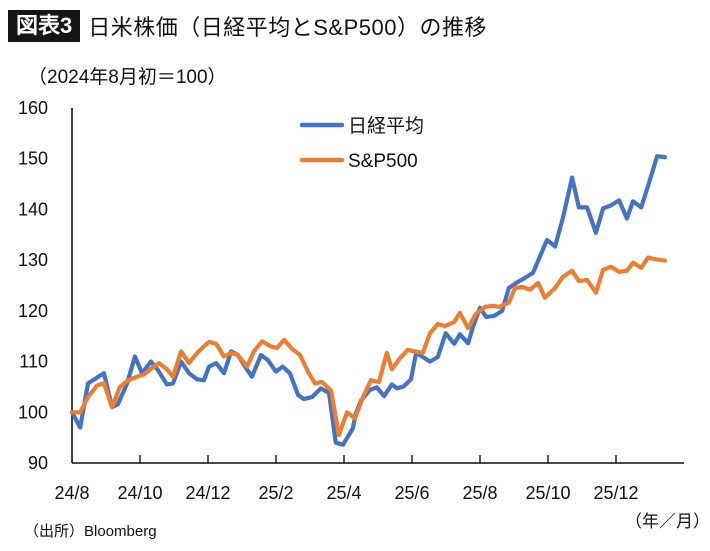  I want to click on y-tick-label: 100, so click(33, 412).